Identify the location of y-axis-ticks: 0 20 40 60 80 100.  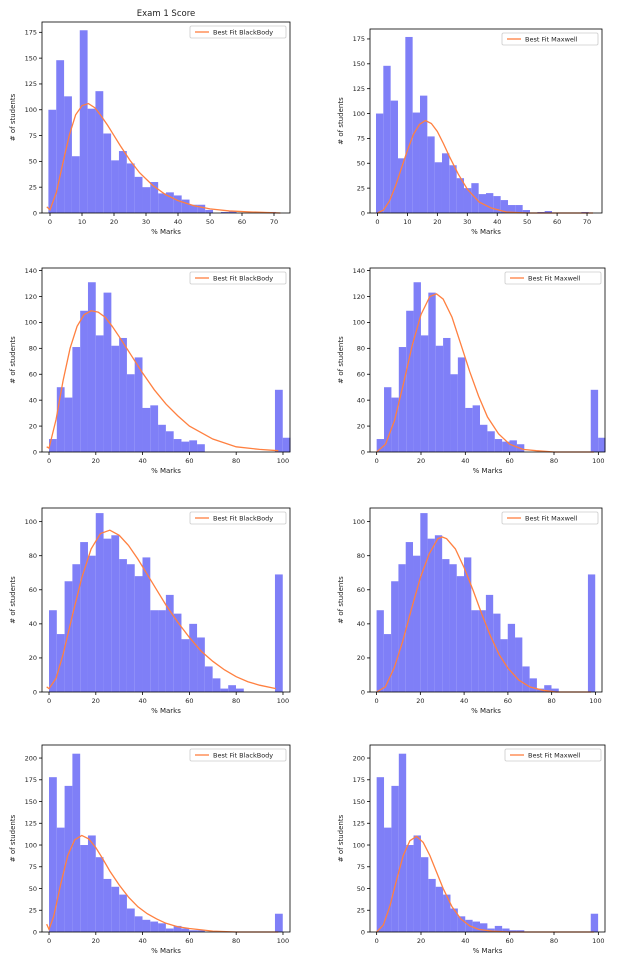
(361, 607).